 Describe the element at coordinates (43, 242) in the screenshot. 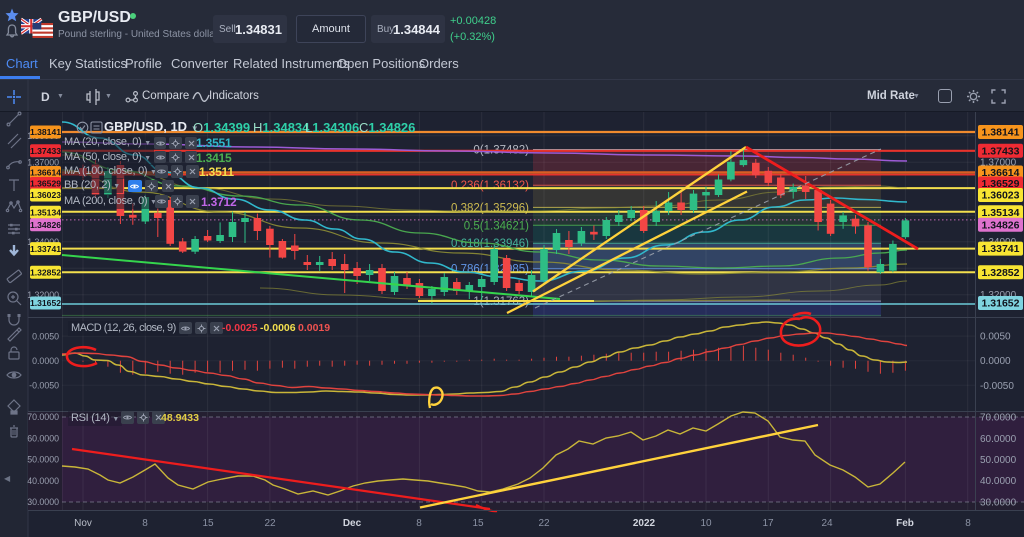

I see `svg-text: 1.34000` at that location.